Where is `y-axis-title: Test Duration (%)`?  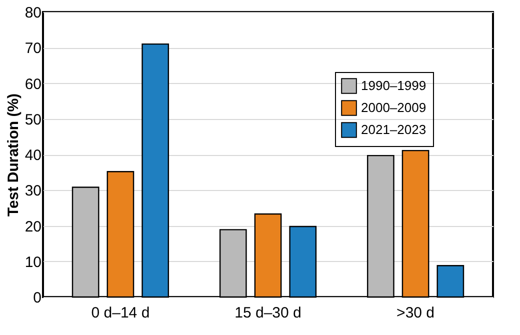
y-axis-title: Test Duration (%) is located at coordinates (13, 155).